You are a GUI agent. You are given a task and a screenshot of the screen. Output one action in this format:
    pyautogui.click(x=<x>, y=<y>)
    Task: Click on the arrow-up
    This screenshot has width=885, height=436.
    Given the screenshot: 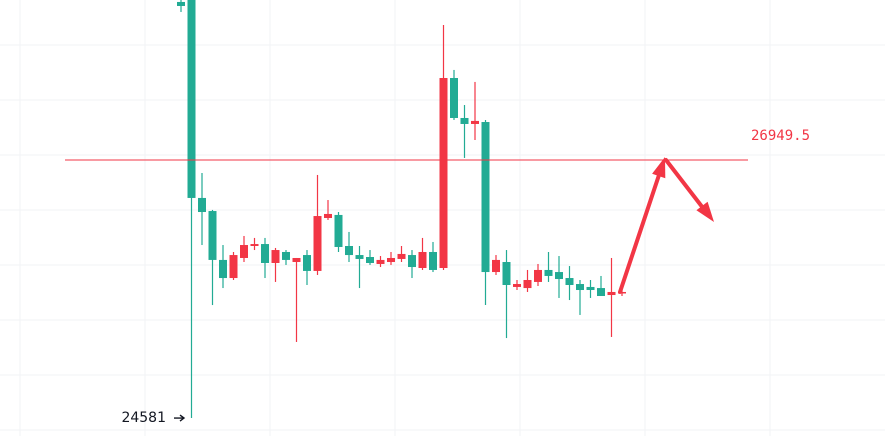 What is the action you would take?
    pyautogui.click(x=639, y=233)
    